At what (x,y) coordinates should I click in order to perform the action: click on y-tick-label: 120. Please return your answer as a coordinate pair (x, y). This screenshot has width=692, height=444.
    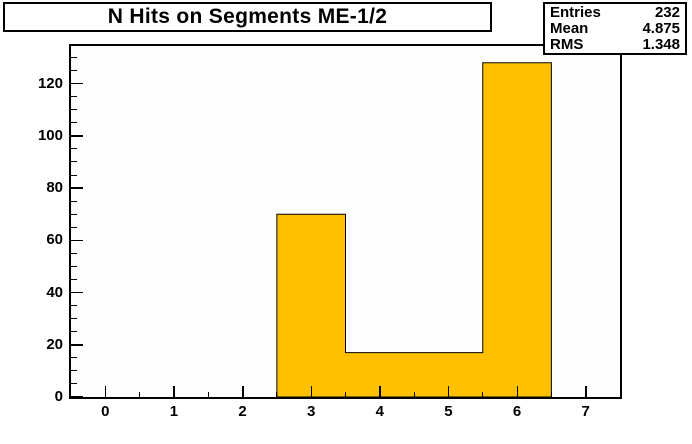
    Looking at the image, I should click on (50, 83).